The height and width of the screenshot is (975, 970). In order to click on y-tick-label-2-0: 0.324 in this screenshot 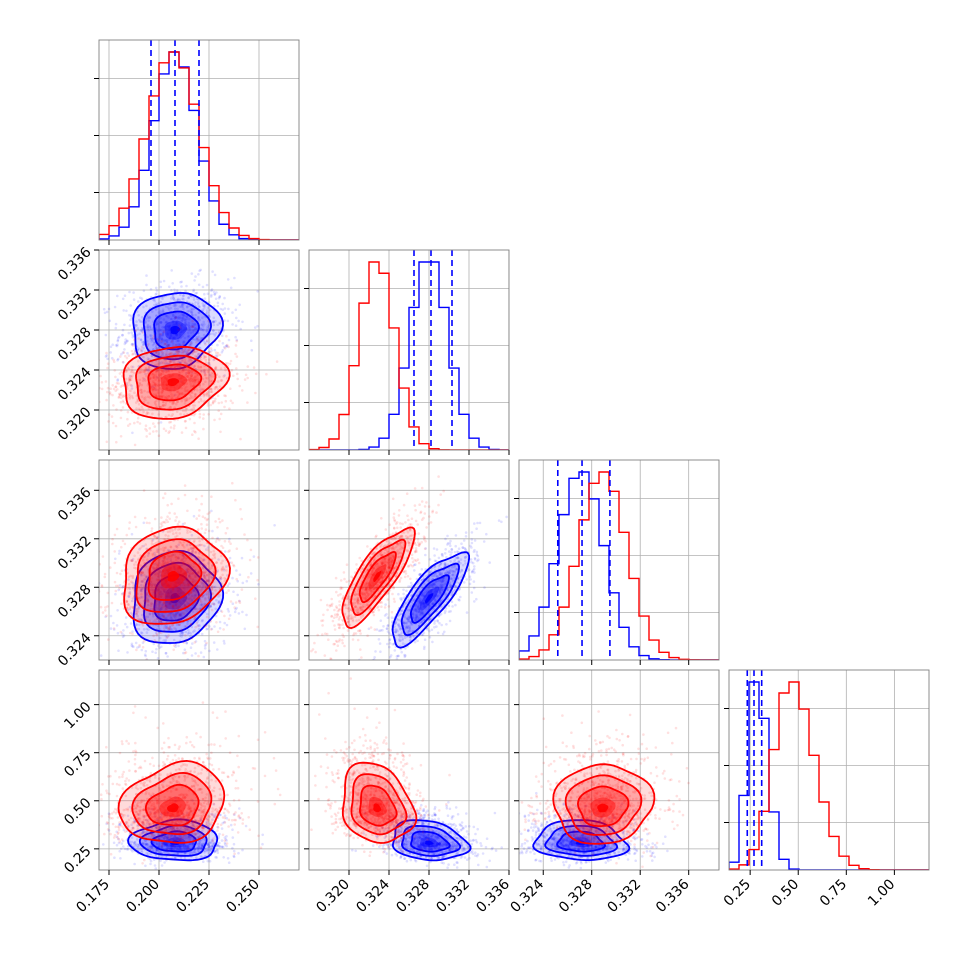, I will do `click(75, 650)`.